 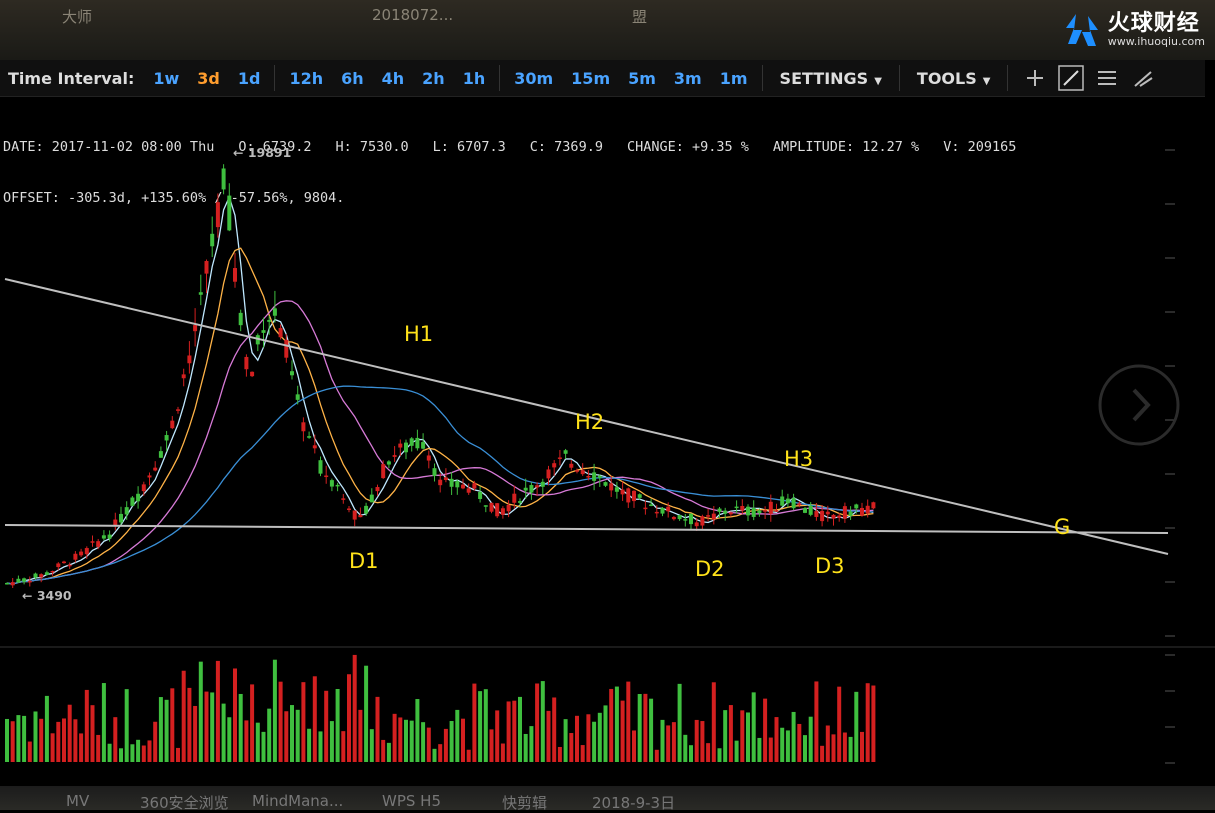 What do you see at coordinates (733, 78) in the screenshot?
I see `interval-1m: 1m` at bounding box center [733, 78].